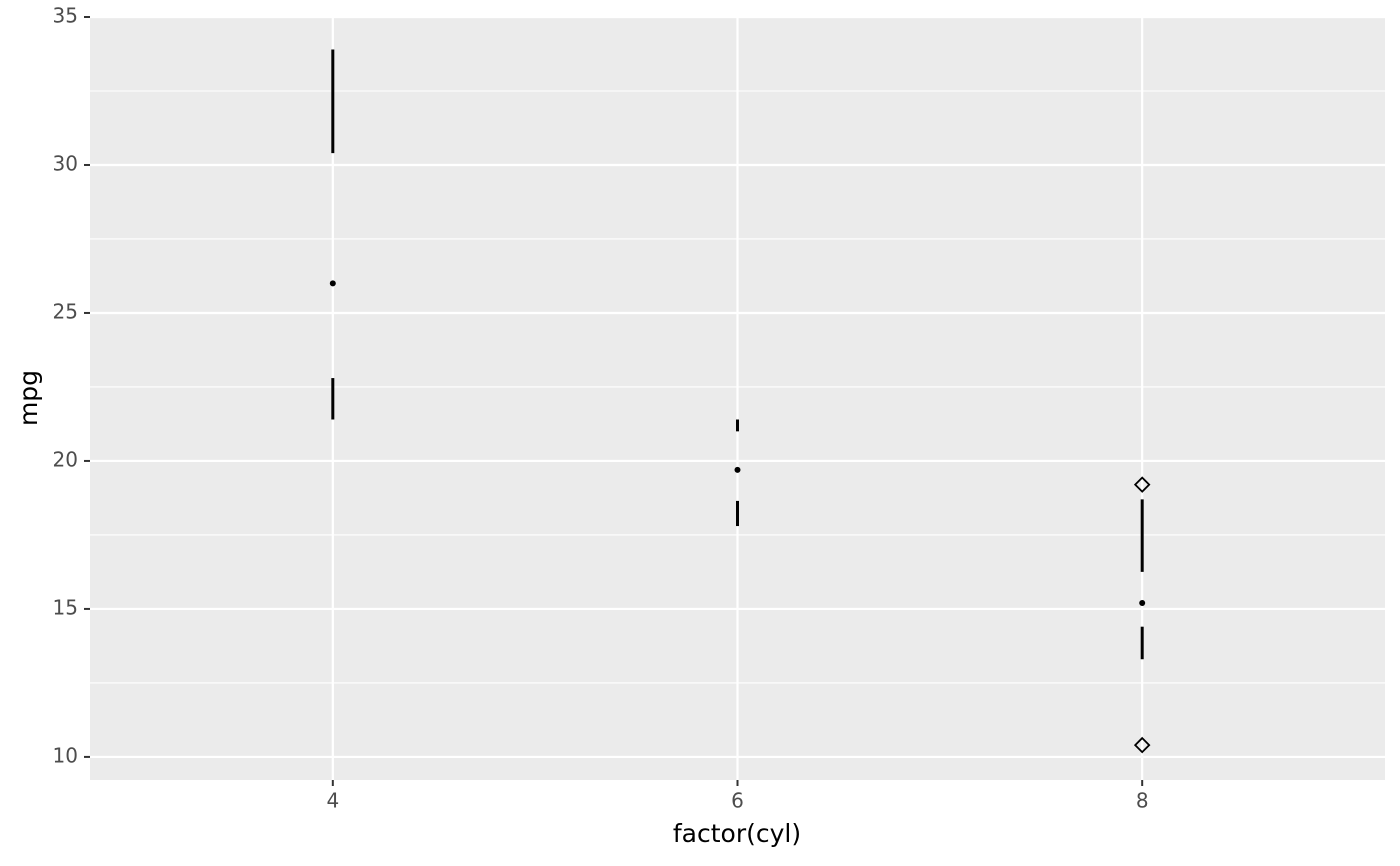 Image resolution: width=1400 pixels, height=866 pixels. What do you see at coordinates (65, 607) in the screenshot?
I see `y-tick-label: 15` at bounding box center [65, 607].